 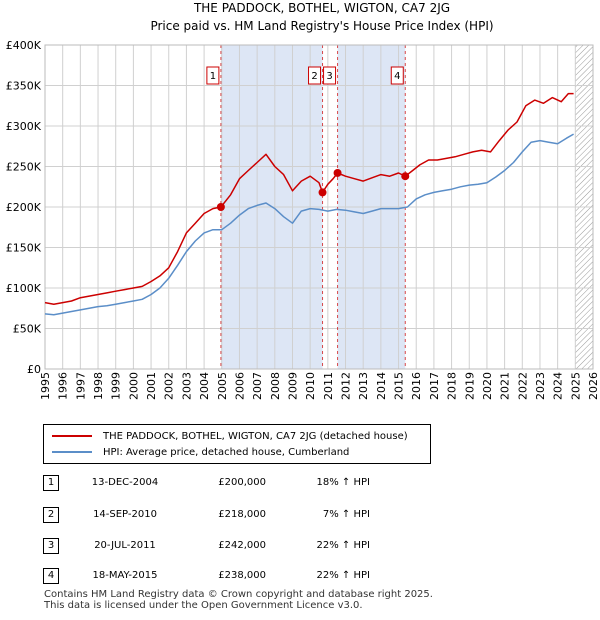 I want to click on y-tick-label: £150K, so click(x=24, y=248).